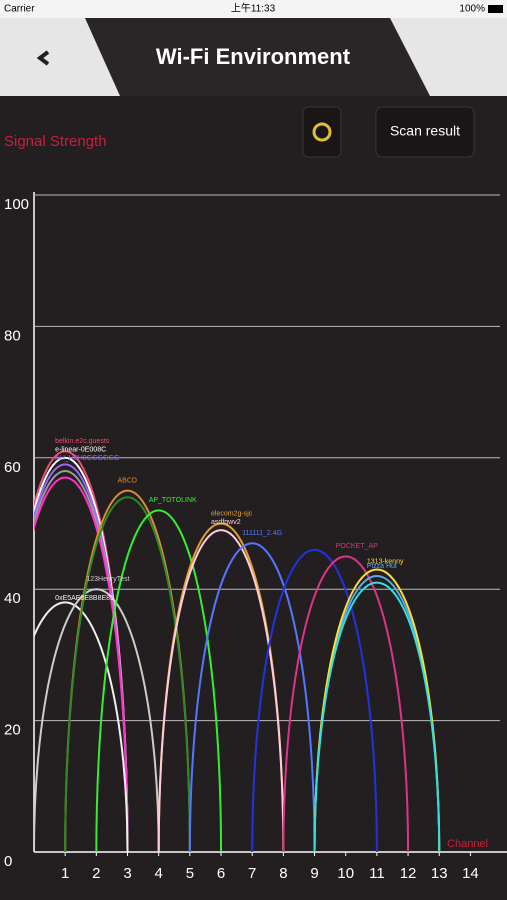 The height and width of the screenshot is (900, 507). Describe the element at coordinates (448, 57) in the screenshot. I see `header-right-panel` at that location.